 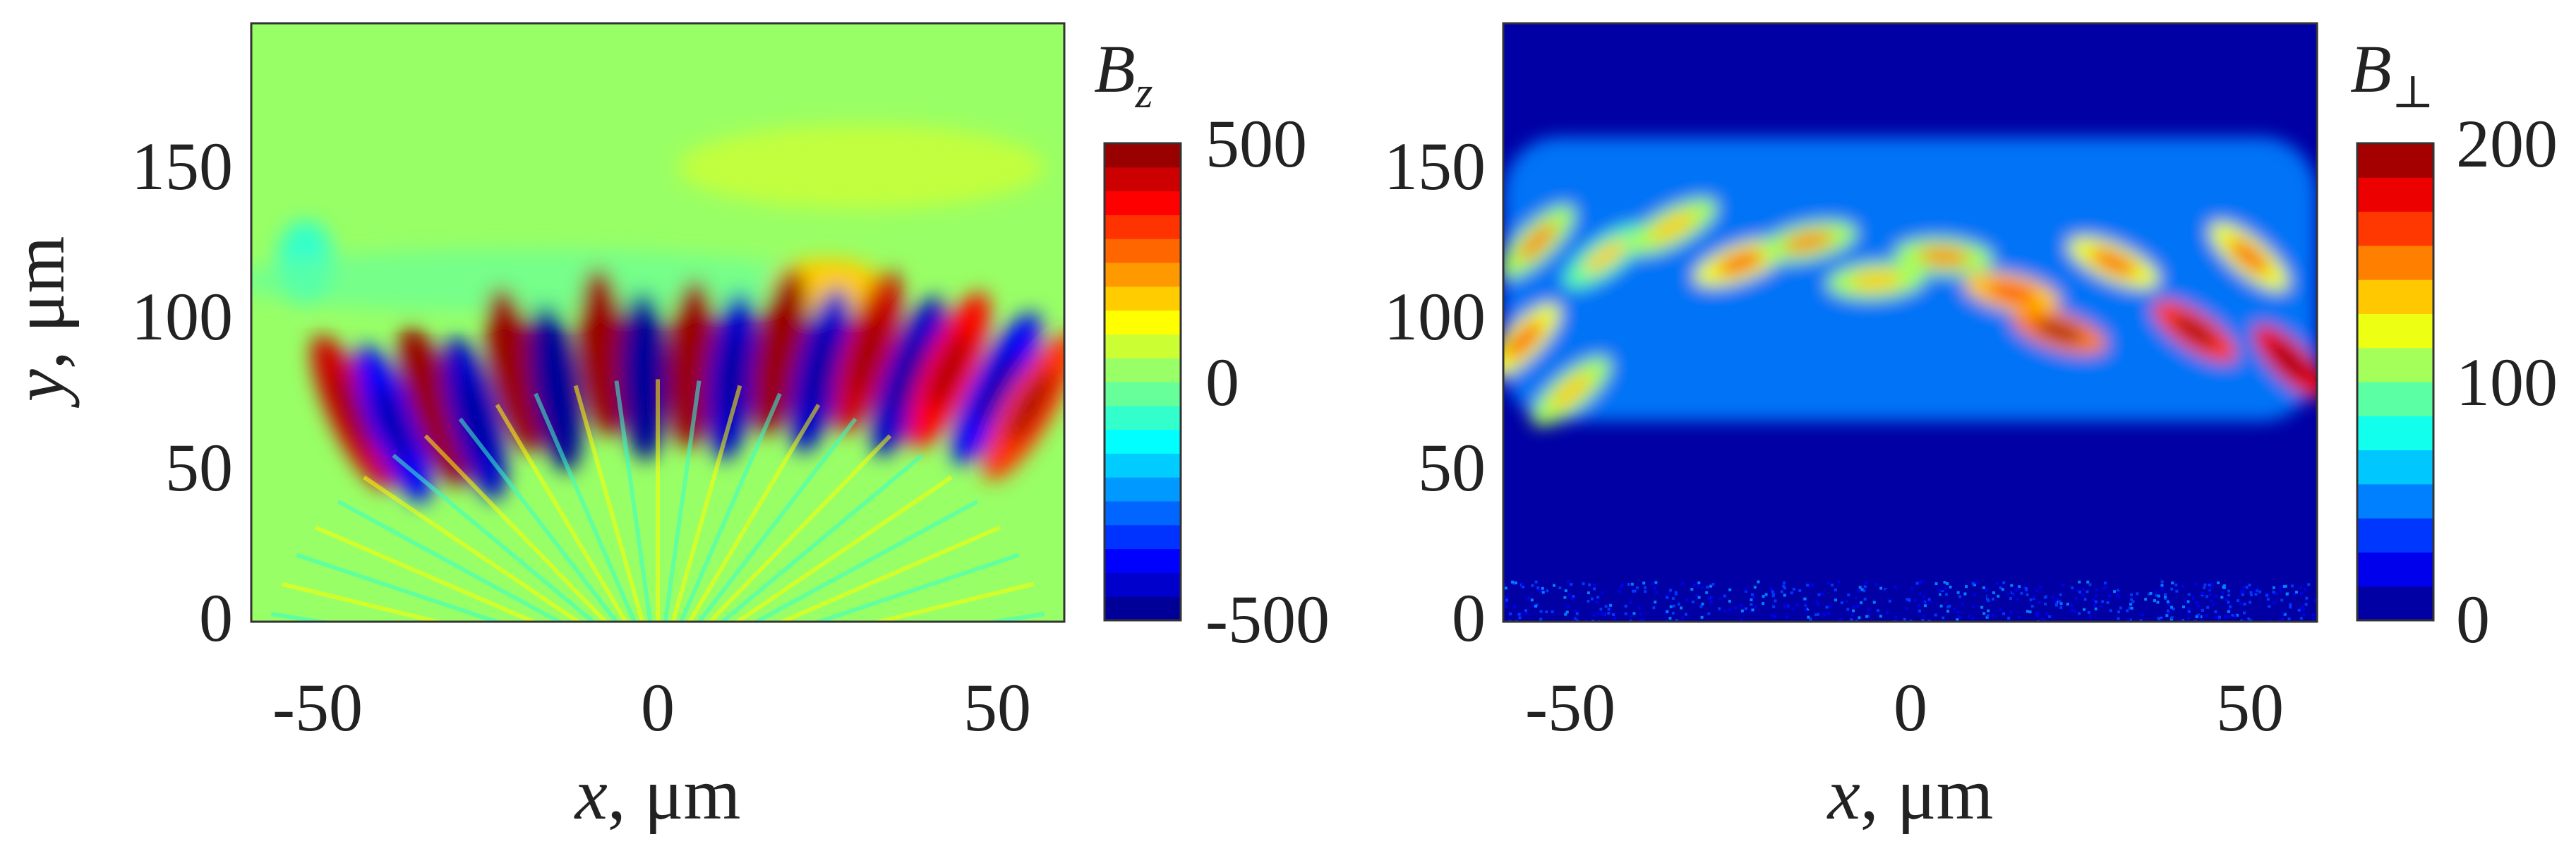 I want to click on left-x-tick-label: -50, so click(x=317, y=707).